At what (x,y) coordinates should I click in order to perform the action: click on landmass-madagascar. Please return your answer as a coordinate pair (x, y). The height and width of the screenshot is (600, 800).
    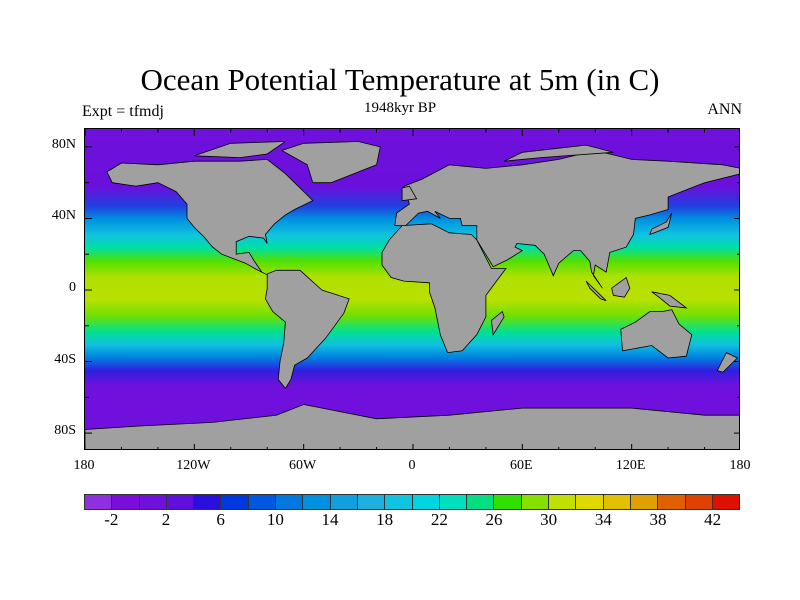
    Looking at the image, I should click on (497, 323).